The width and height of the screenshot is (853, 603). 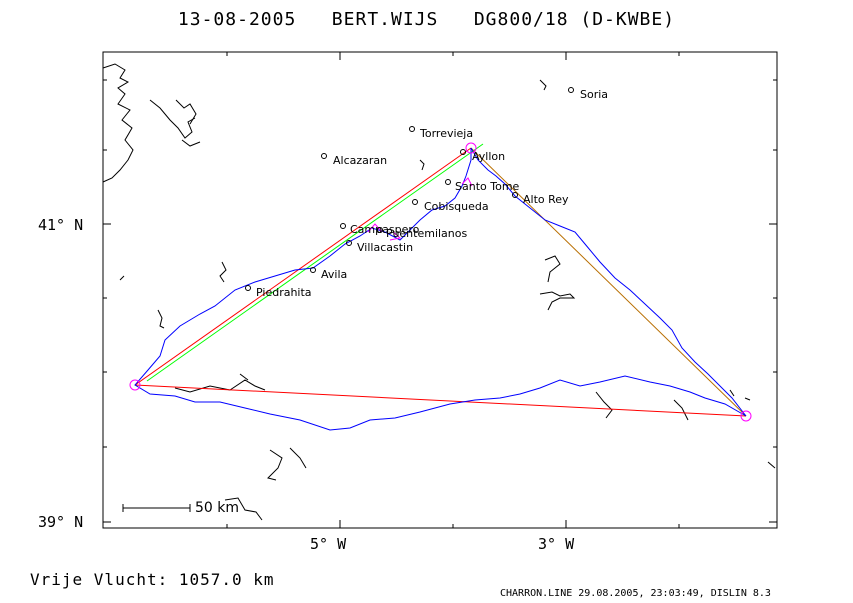 What do you see at coordinates (409, 189) in the screenshot?
I see `place-markers` at bounding box center [409, 189].